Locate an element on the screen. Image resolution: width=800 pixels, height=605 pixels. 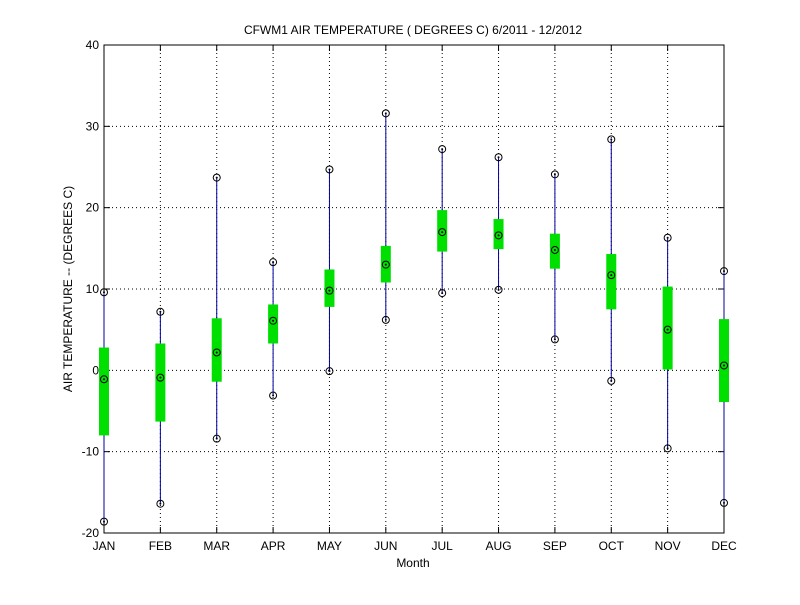
max-marker-dot-mar is located at coordinates (216, 177).